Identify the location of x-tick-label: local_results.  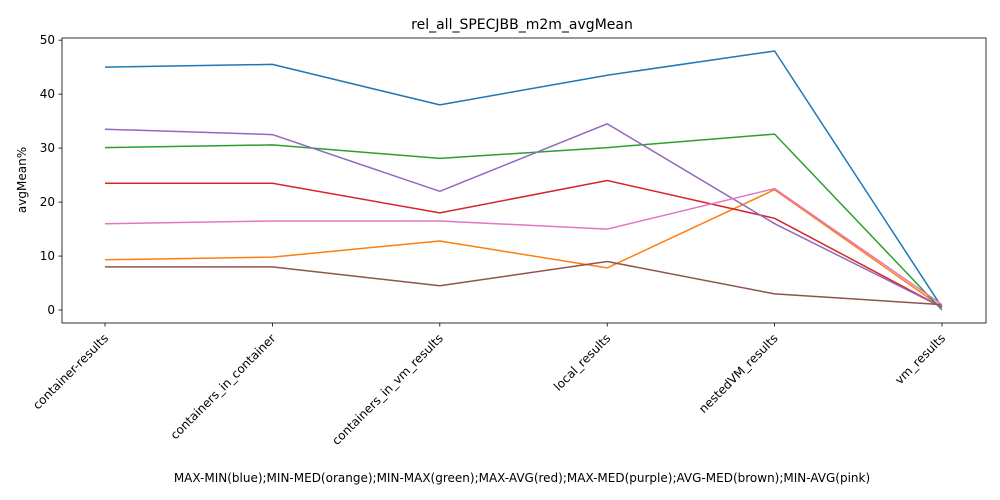
(582, 362).